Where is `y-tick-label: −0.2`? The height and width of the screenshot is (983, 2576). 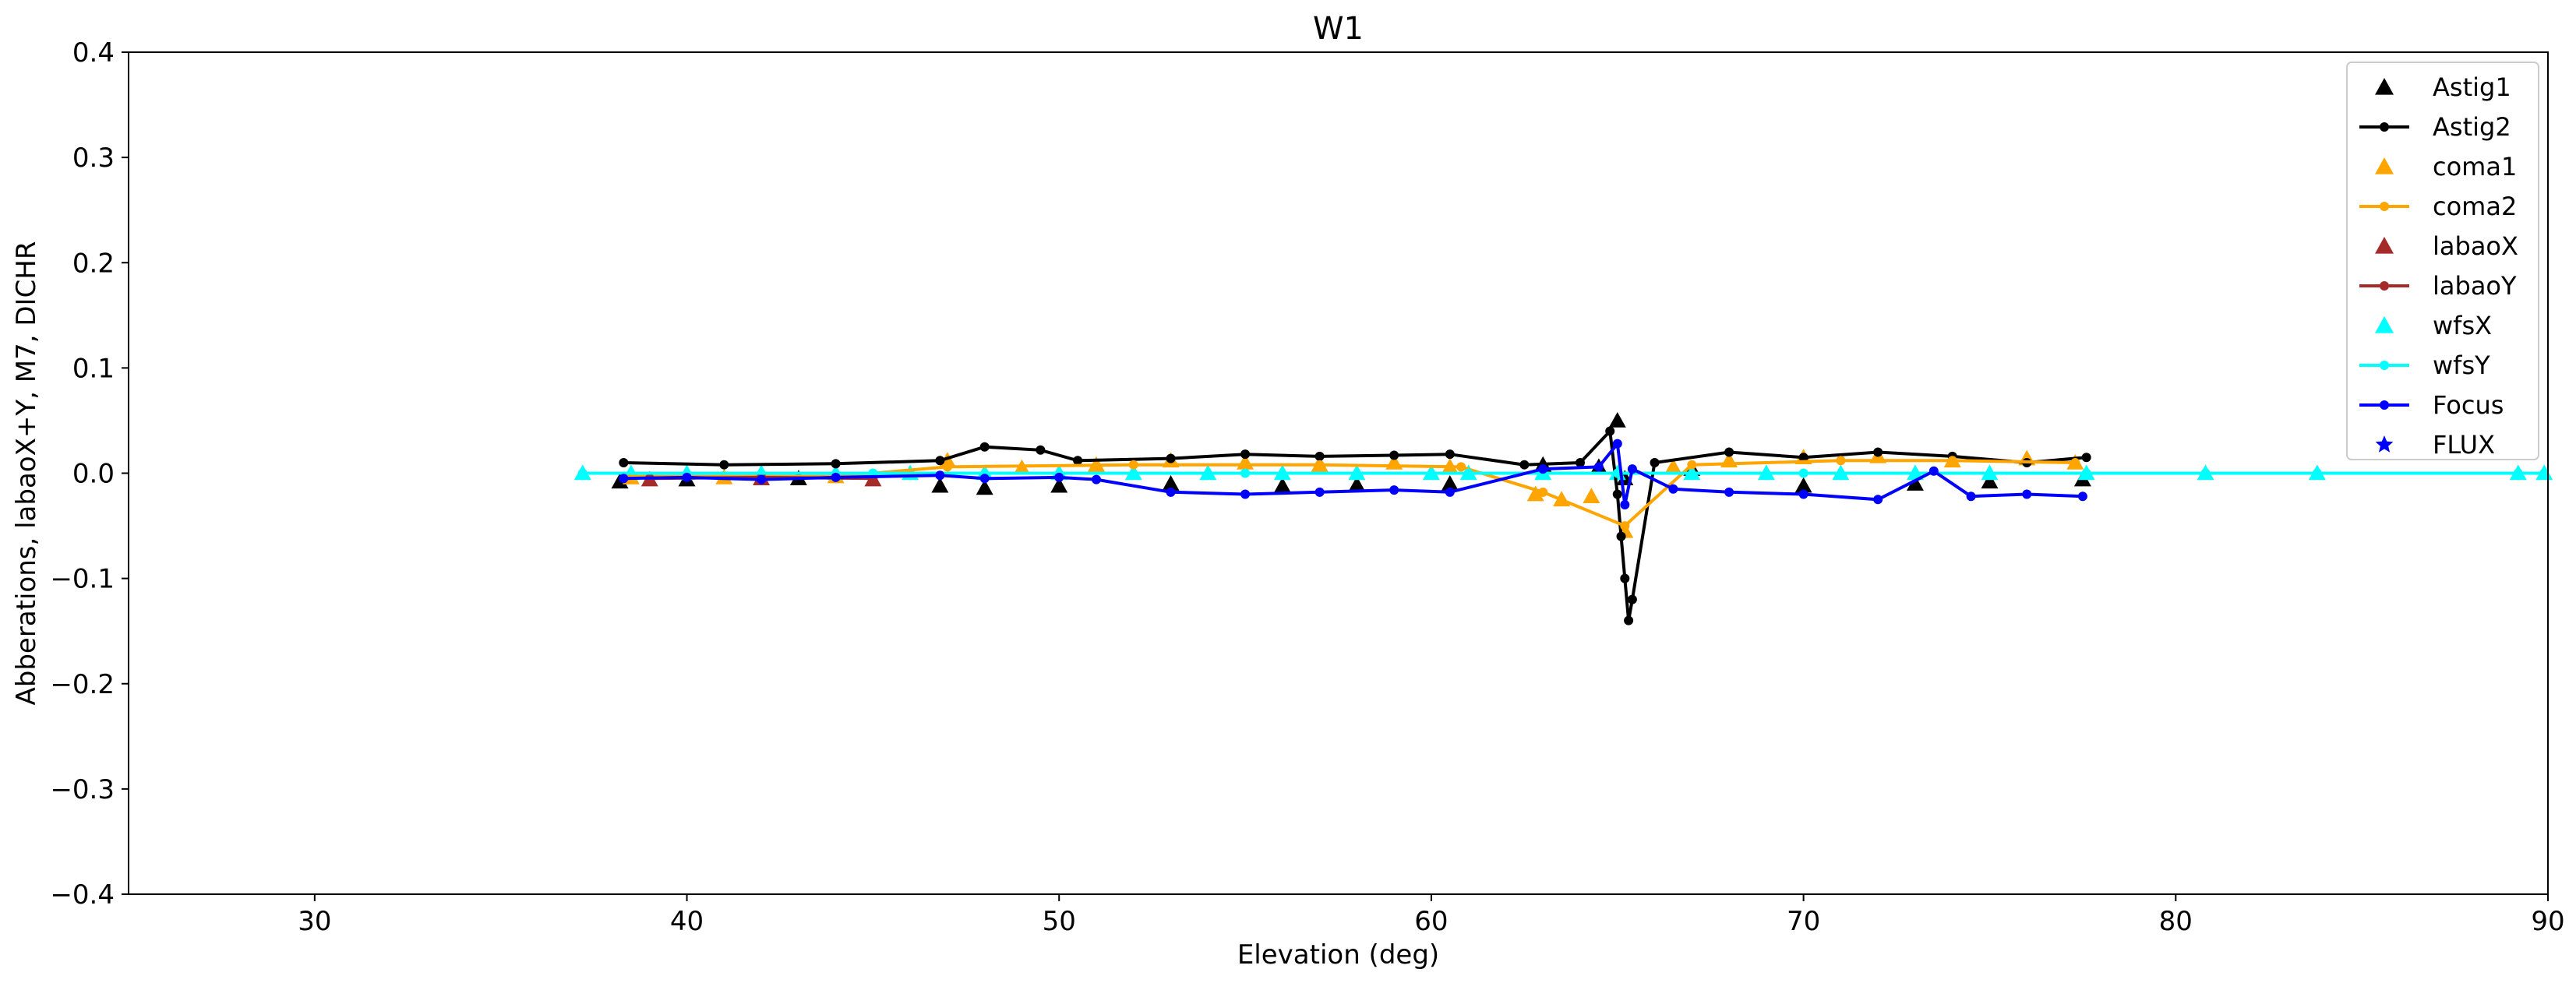
y-tick-label: −0.2 is located at coordinates (82, 684).